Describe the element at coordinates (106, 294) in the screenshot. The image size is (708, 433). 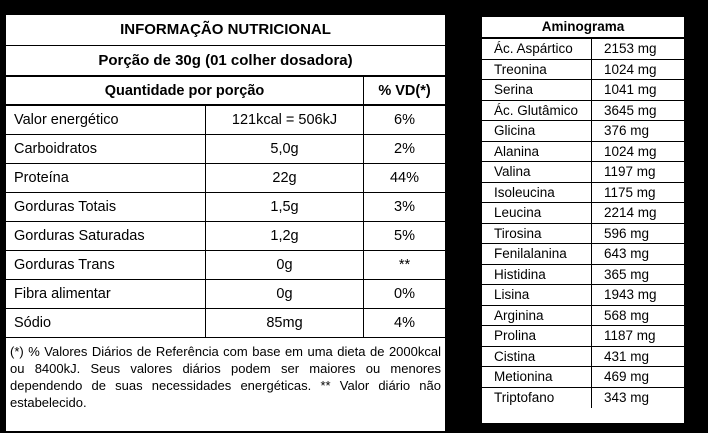
I see `nutrient-name: Fibra alimentar` at that location.